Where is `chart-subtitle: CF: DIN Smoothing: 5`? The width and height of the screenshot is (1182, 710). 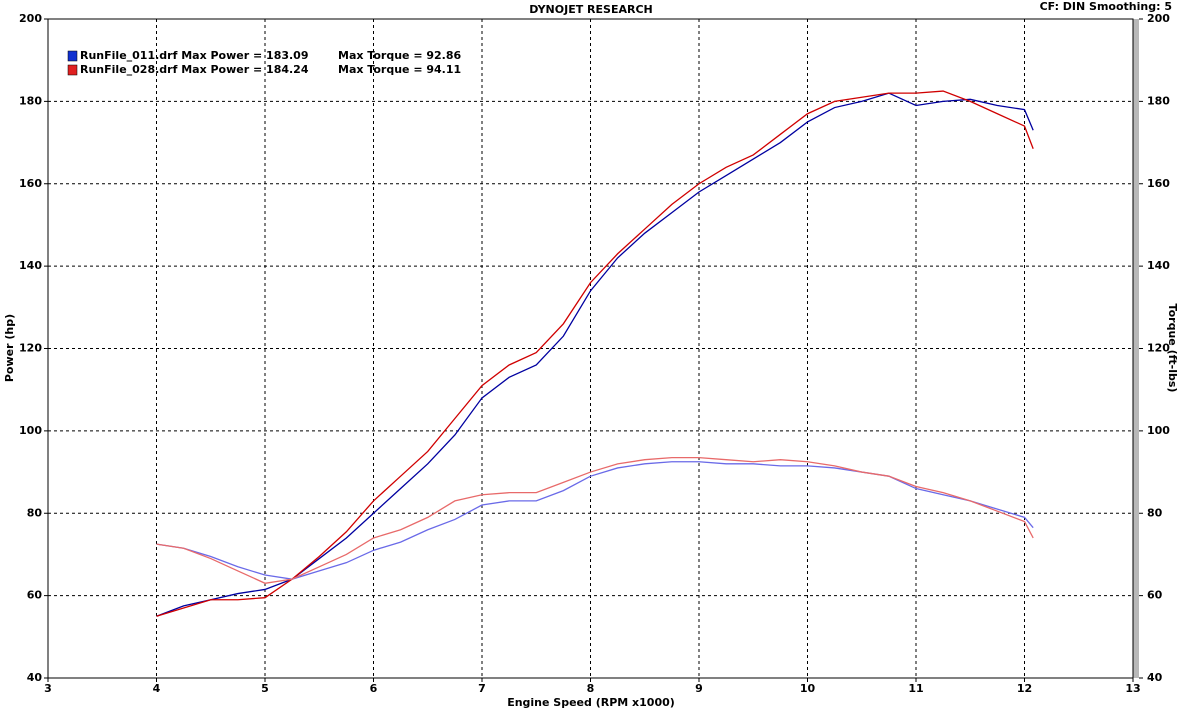
chart-subtitle: CF: DIN Smoothing: 5 is located at coordinates (1106, 6).